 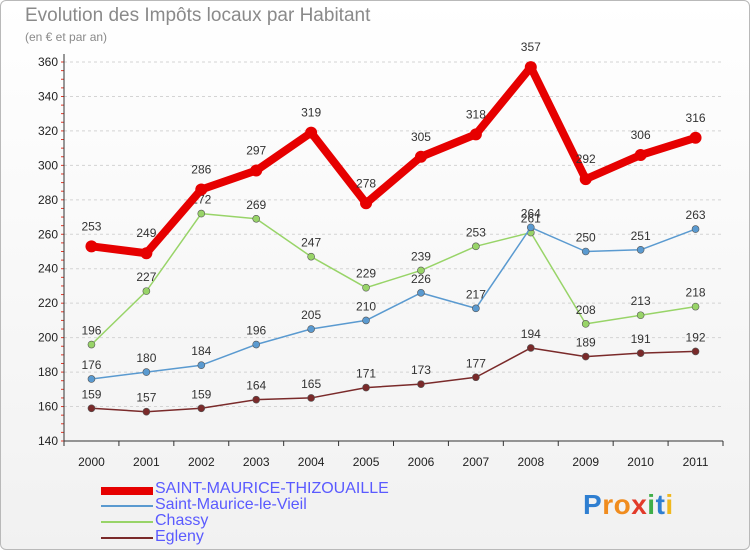 I want to click on data-label: 165, so click(x=311, y=384).